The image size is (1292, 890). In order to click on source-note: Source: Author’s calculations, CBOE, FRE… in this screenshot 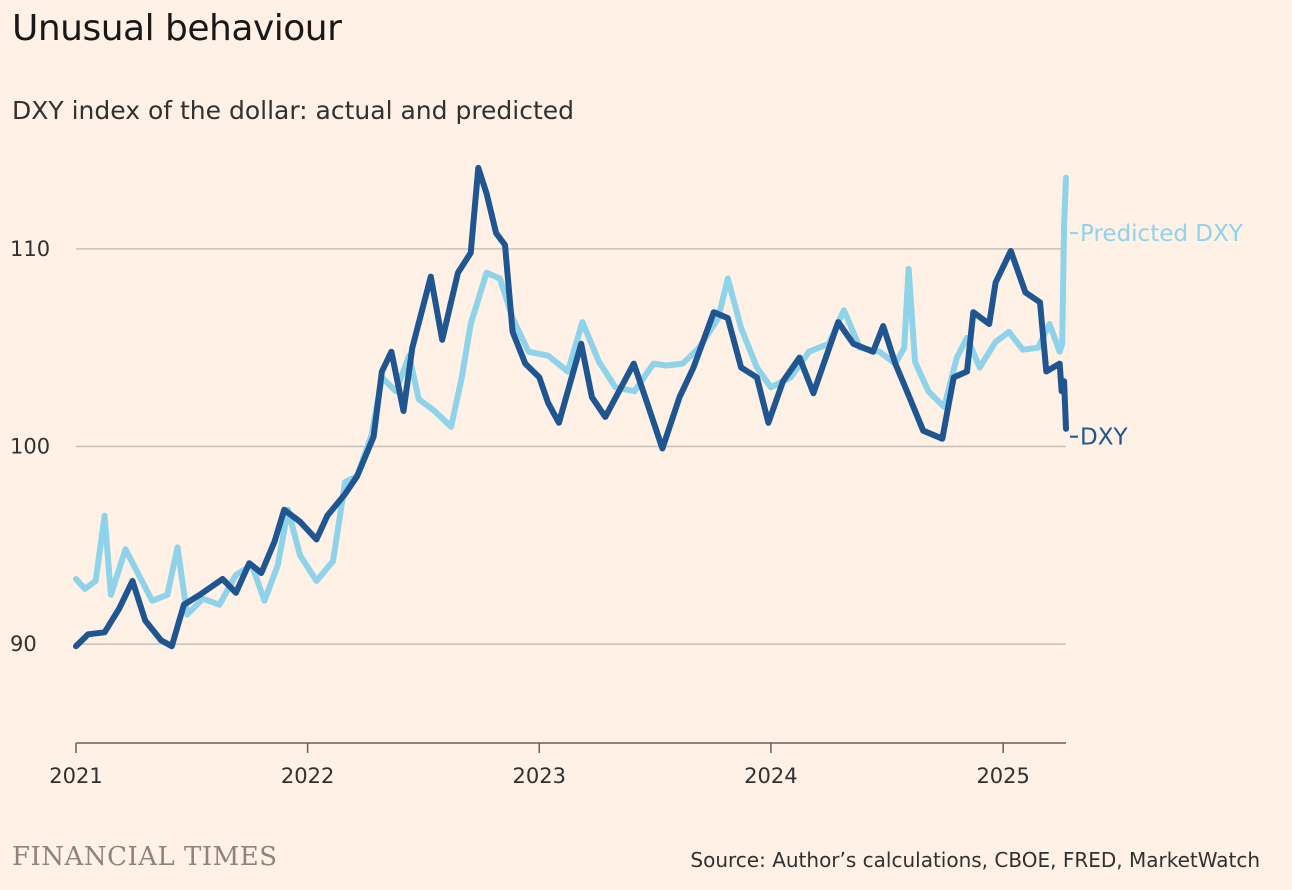, I will do `click(975, 860)`.